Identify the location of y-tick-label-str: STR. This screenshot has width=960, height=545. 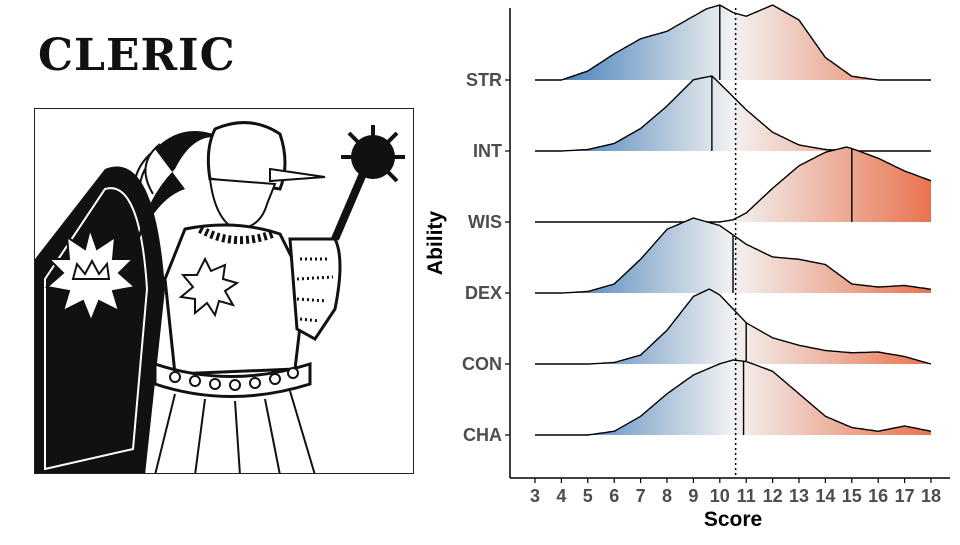
(484, 80).